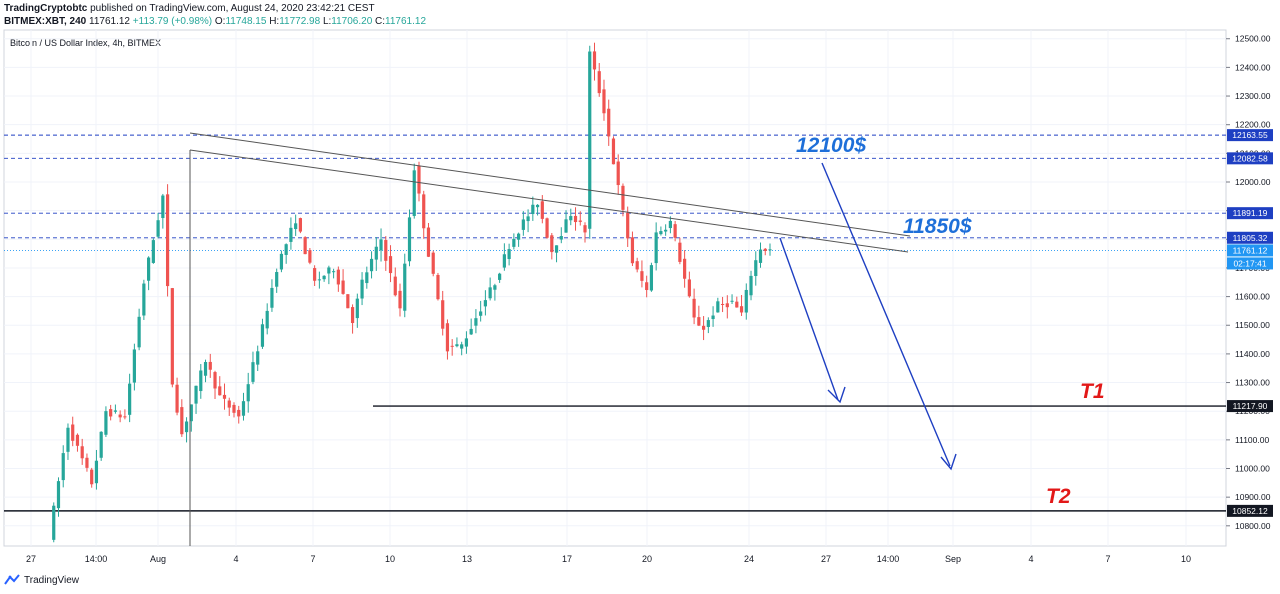 Image resolution: width=1280 pixels, height=594 pixels. Describe the element at coordinates (46, 8) in the screenshot. I see `author-name: TradingCryptobtc` at that location.